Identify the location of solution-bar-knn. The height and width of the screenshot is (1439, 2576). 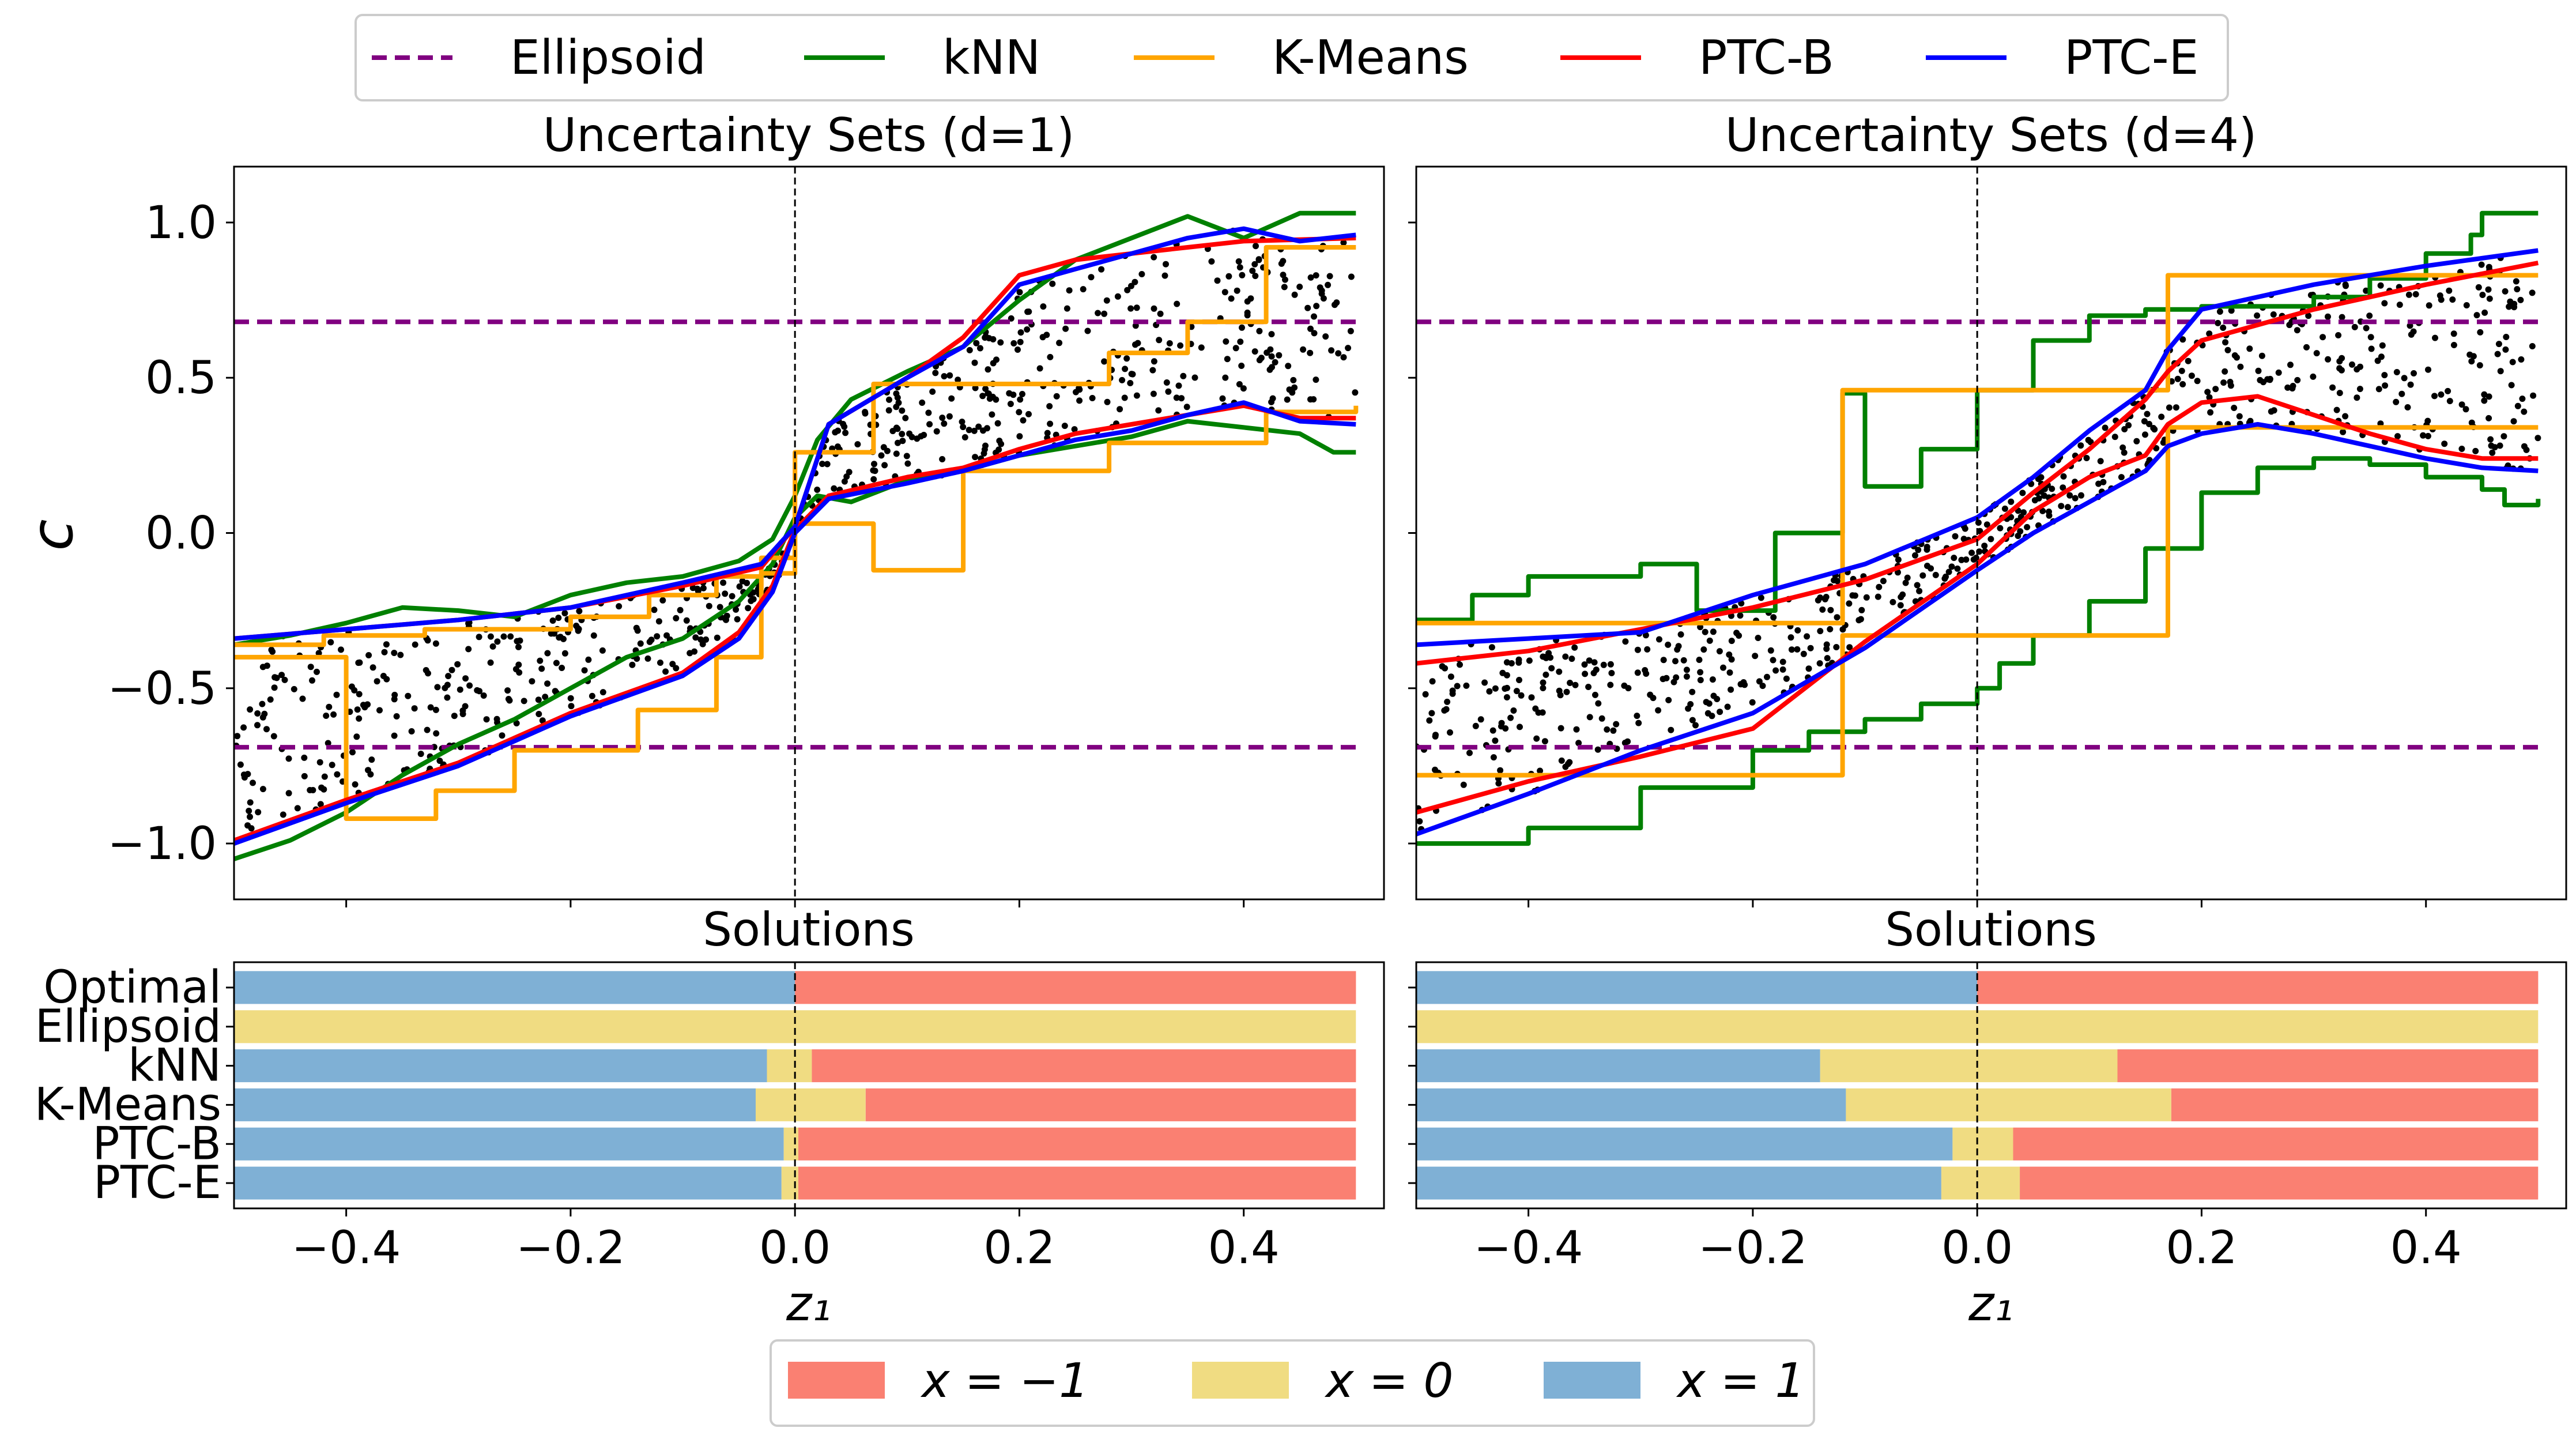
(789, 1066).